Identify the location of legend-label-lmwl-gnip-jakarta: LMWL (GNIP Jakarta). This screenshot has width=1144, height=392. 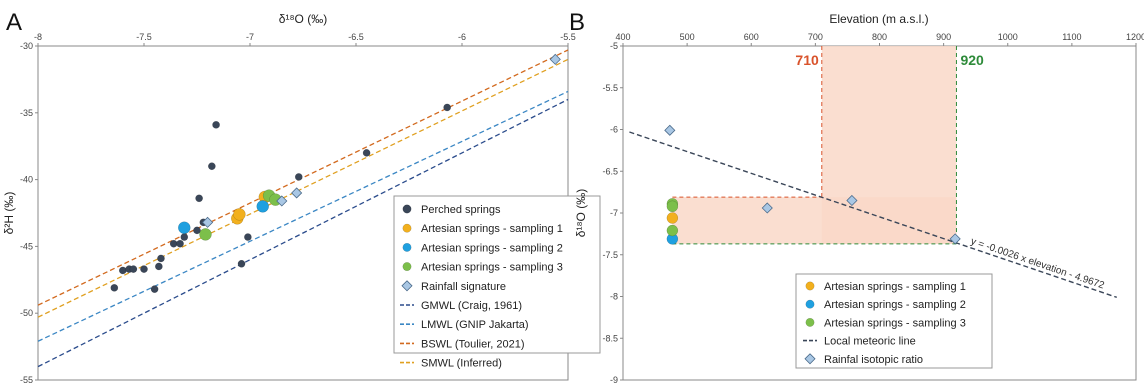
(475, 325).